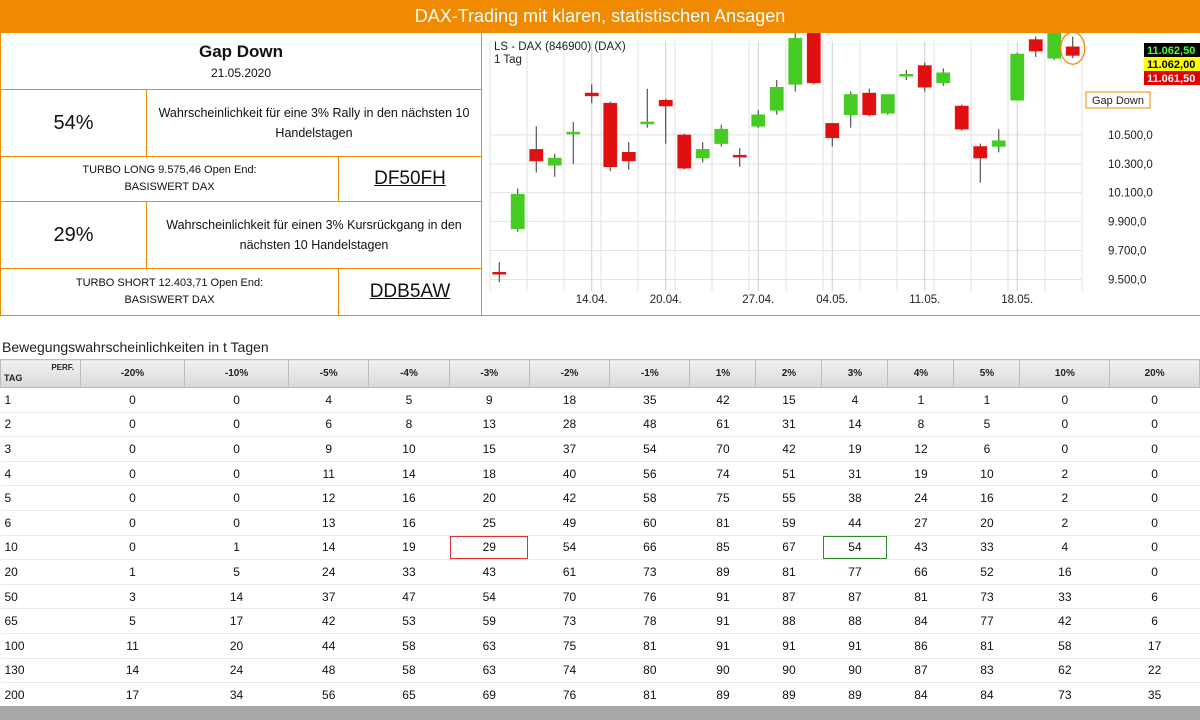 The height and width of the screenshot is (720, 1200). What do you see at coordinates (788, 474) in the screenshot?
I see `table-cell: 51` at bounding box center [788, 474].